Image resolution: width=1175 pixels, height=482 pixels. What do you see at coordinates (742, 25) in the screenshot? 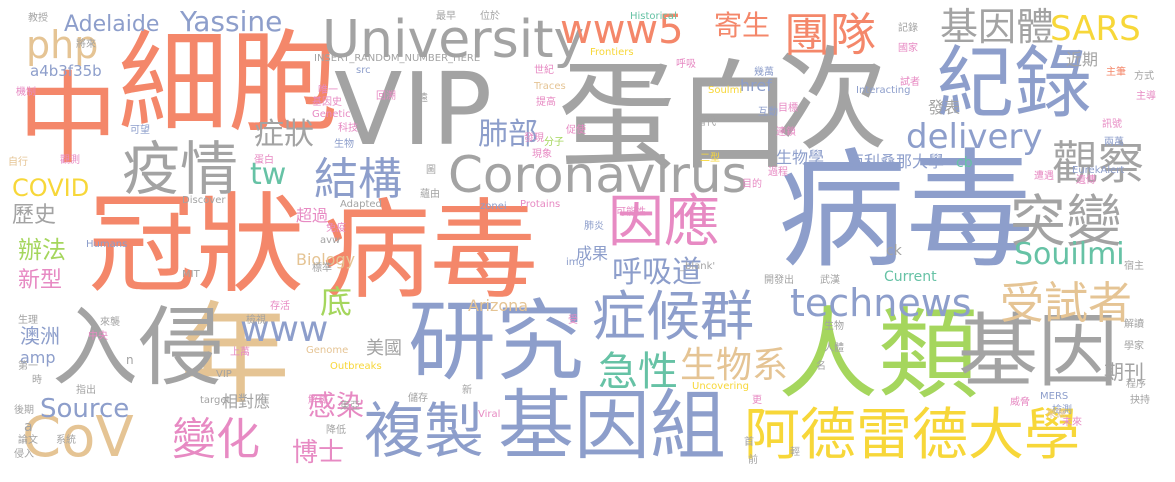
I see `word-cloud-term: 寄生` at bounding box center [742, 25].